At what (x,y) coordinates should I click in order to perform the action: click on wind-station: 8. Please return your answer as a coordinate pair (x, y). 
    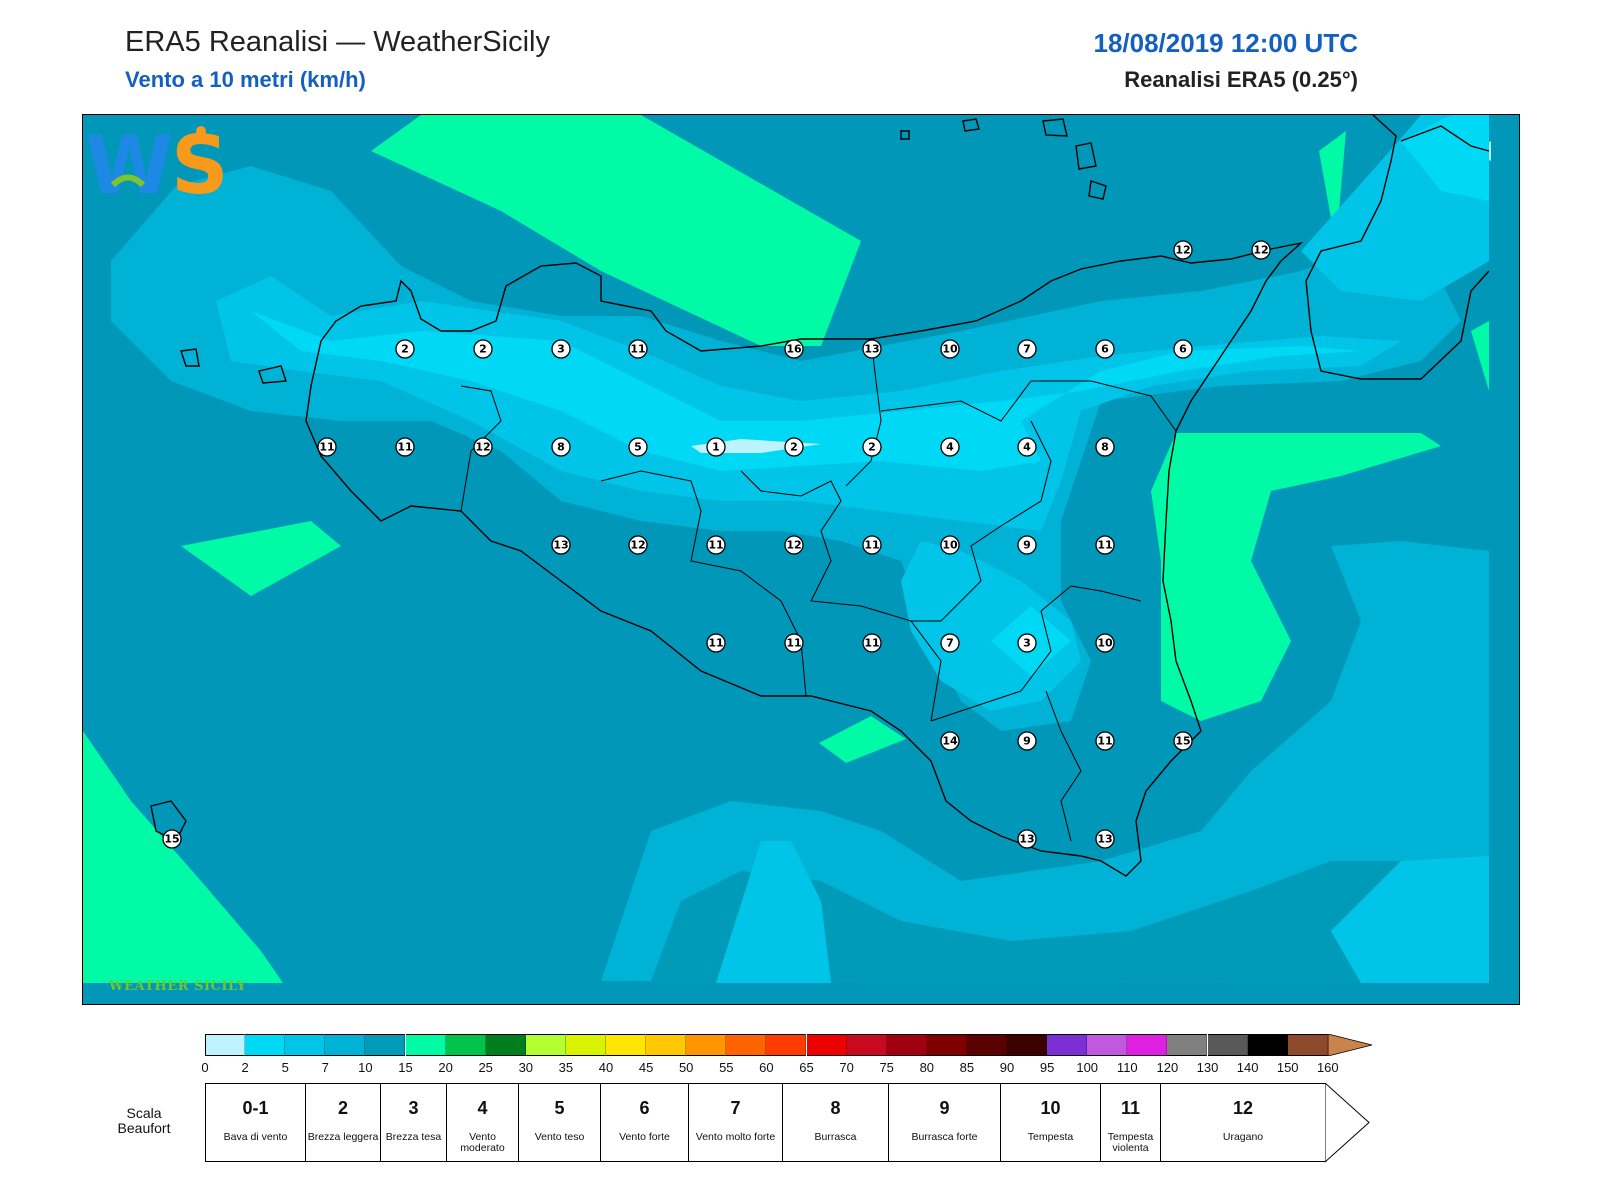
    Looking at the image, I should click on (1105, 447).